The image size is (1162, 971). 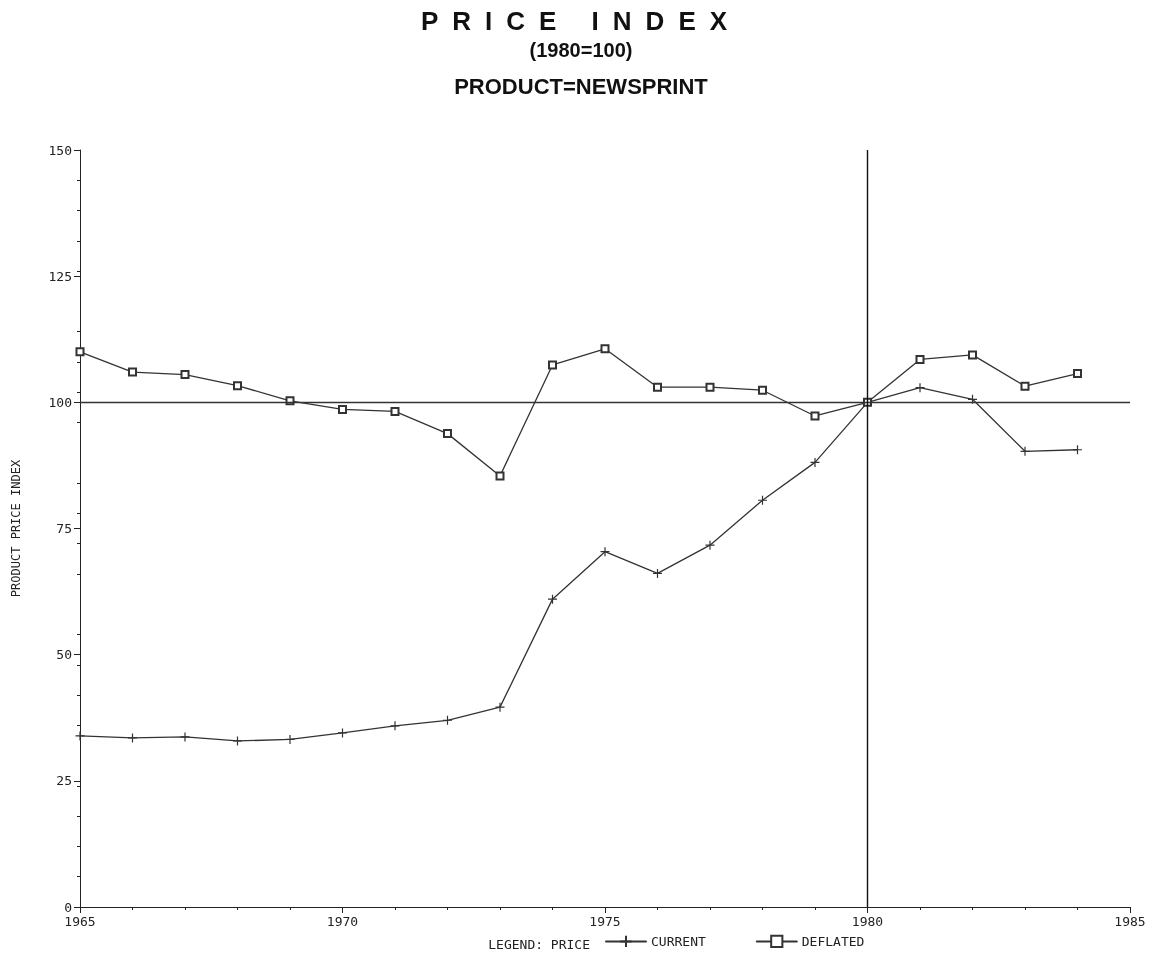 What do you see at coordinates (539, 944) in the screenshot?
I see `legend-title: LEGEND: PRICE` at bounding box center [539, 944].